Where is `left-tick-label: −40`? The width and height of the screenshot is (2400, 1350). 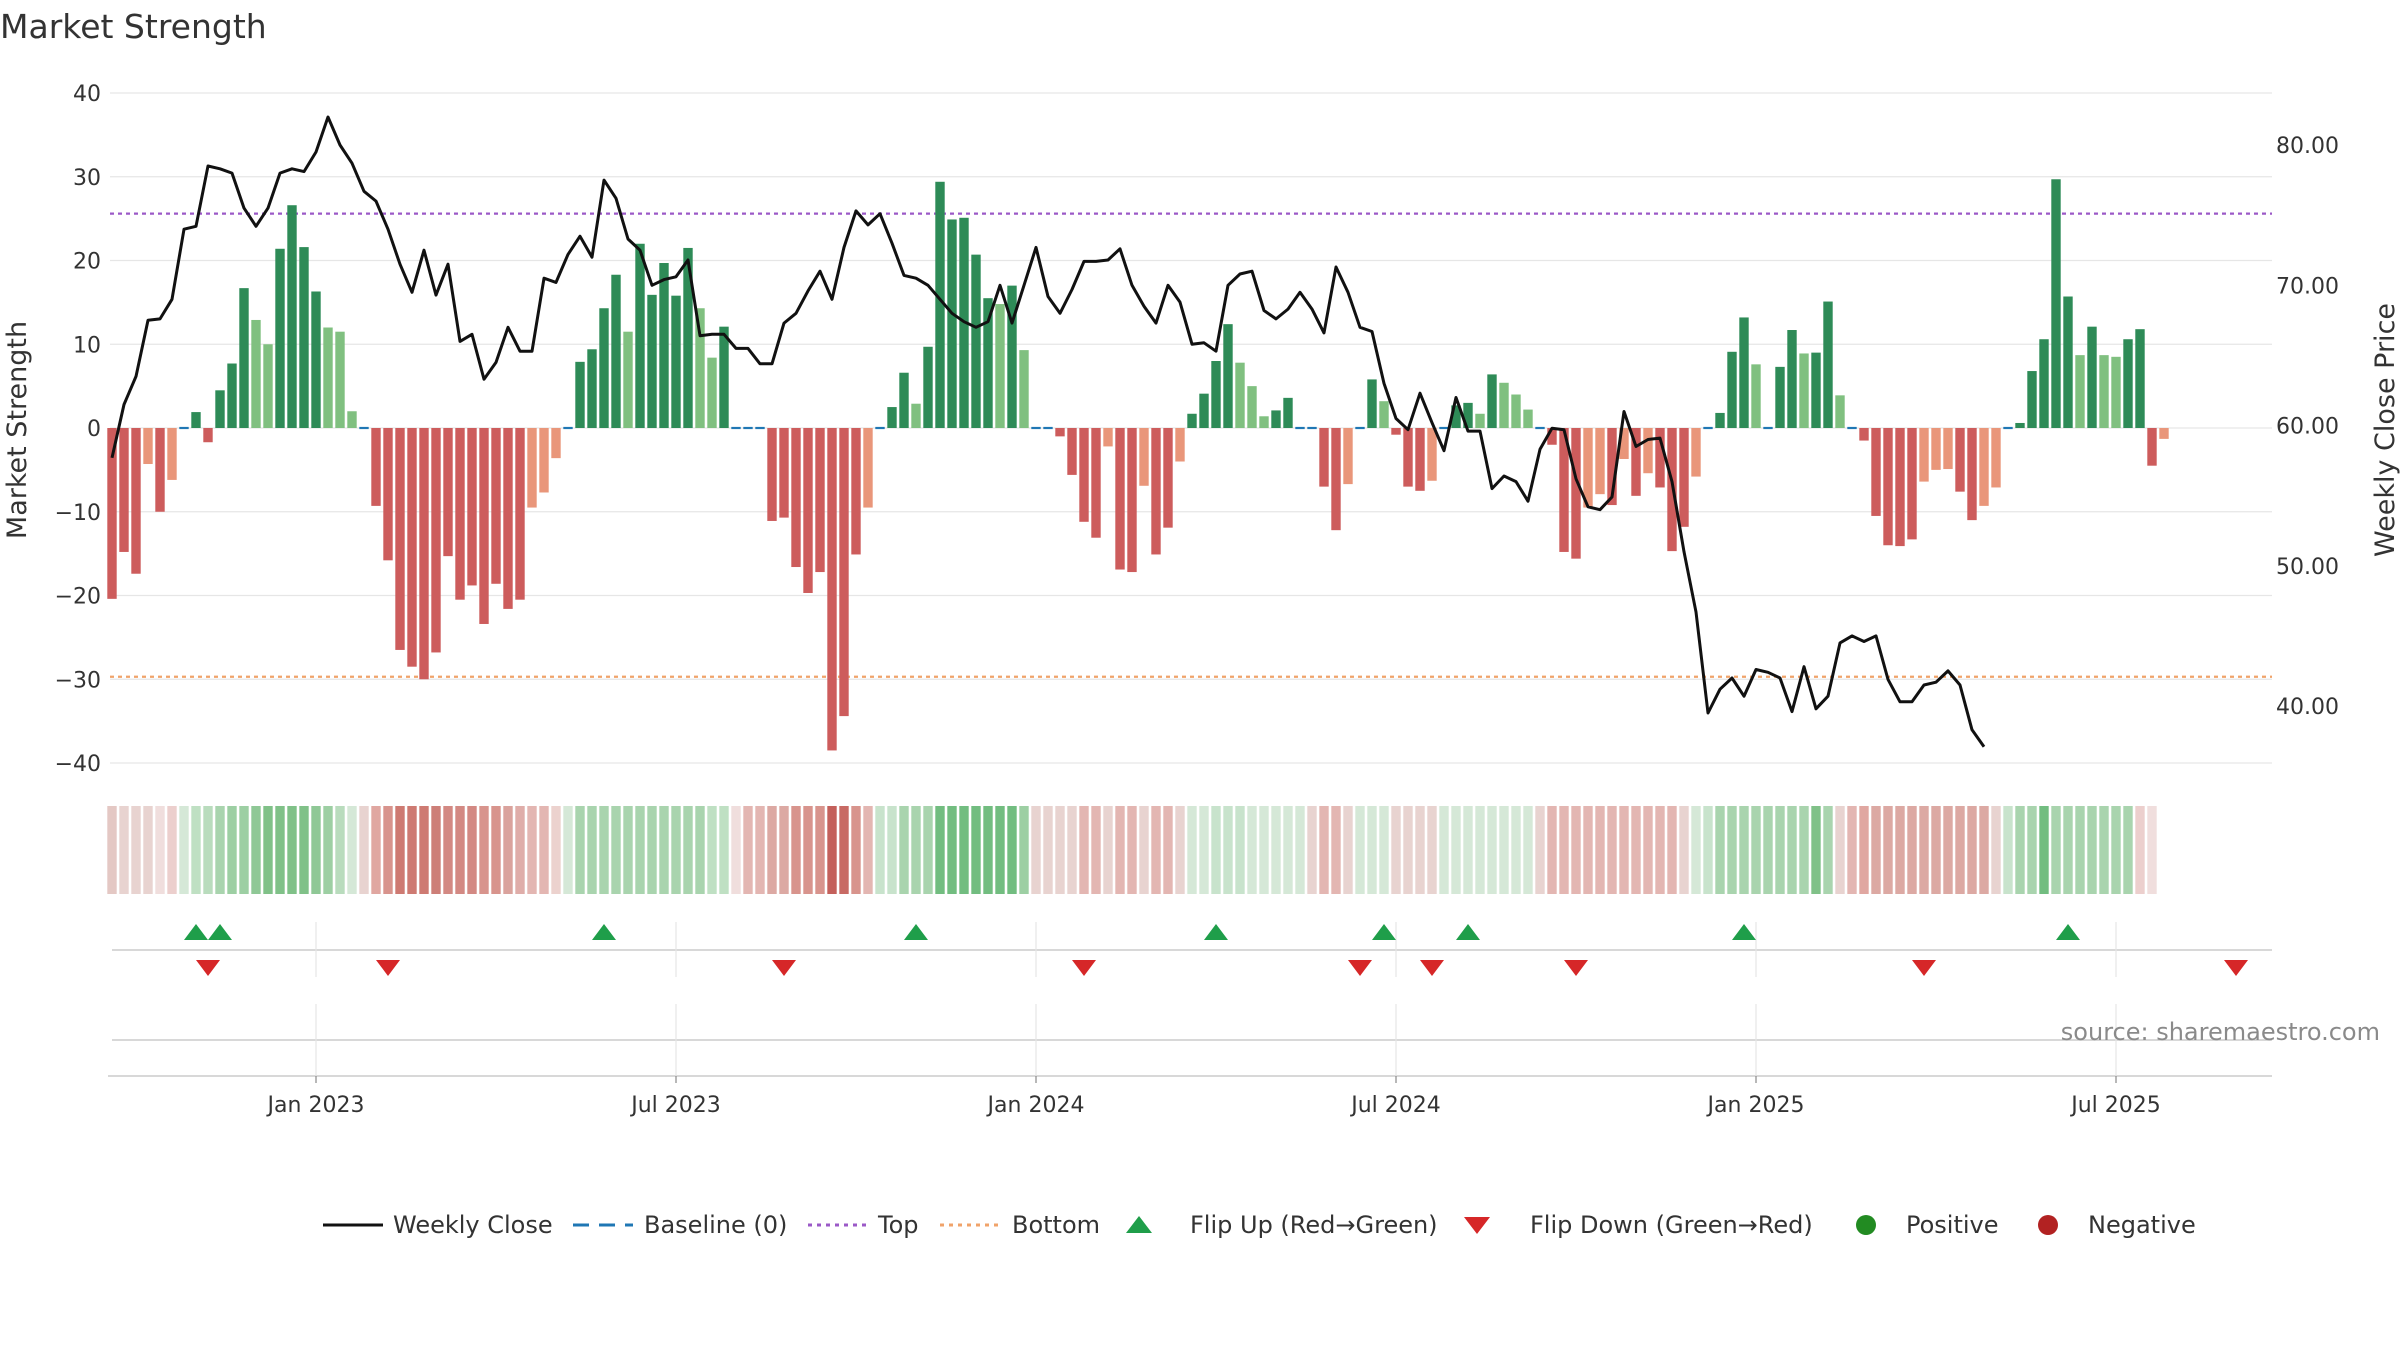
left-tick-label: −40 is located at coordinates (78, 764).